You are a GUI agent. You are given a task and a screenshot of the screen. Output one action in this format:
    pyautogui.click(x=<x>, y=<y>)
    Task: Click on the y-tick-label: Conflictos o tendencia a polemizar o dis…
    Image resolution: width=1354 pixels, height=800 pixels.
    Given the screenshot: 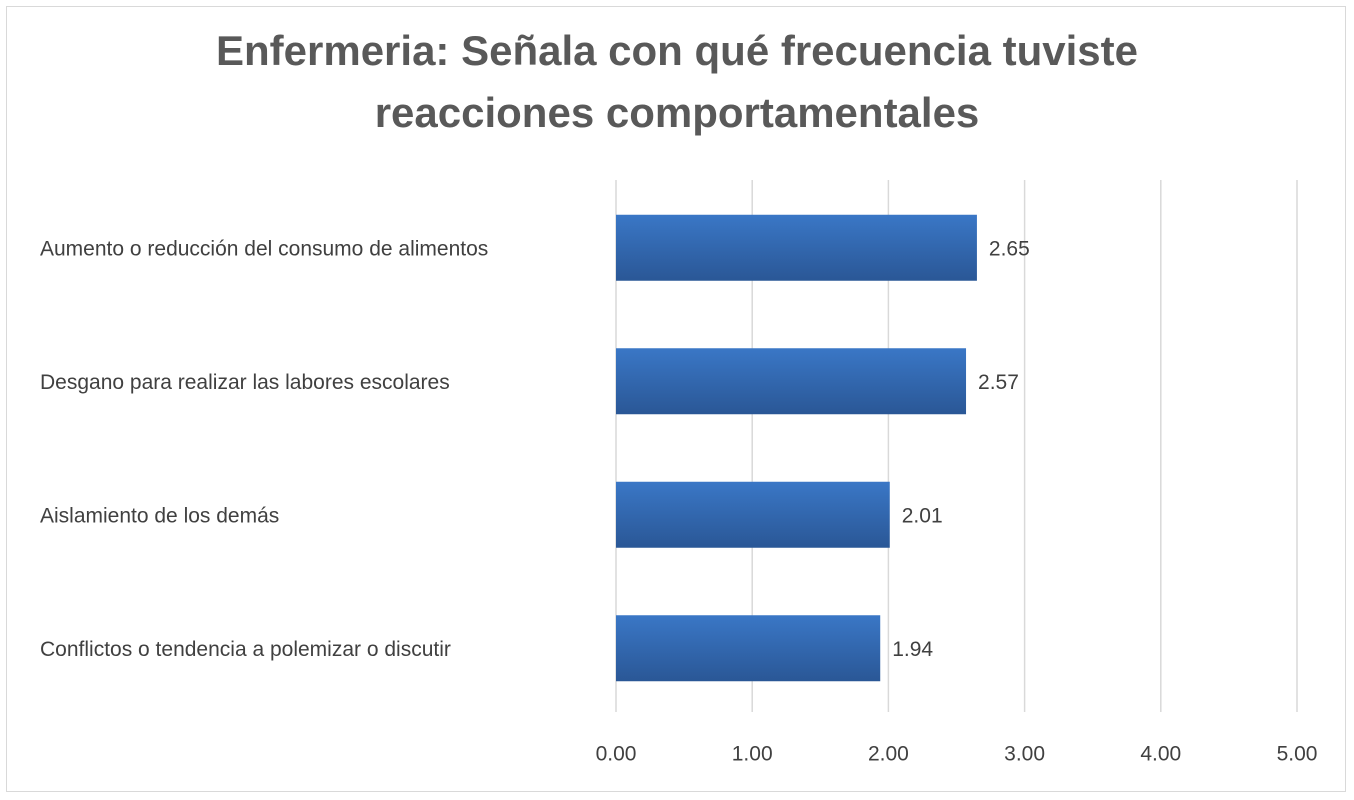 What is the action you would take?
    pyautogui.click(x=245, y=649)
    